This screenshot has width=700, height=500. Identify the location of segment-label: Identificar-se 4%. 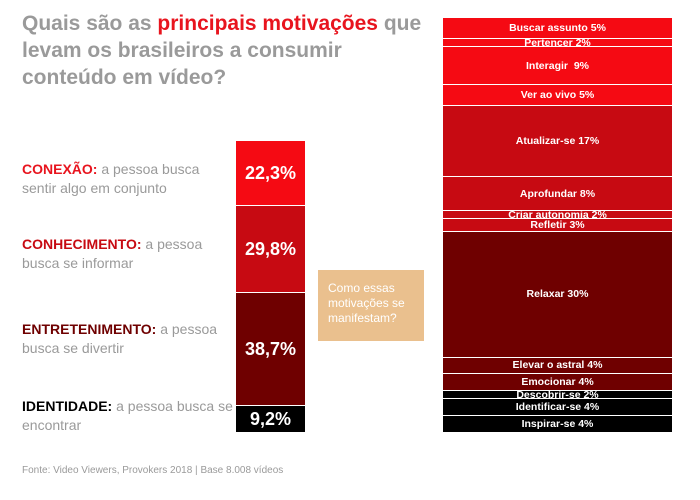
(557, 407).